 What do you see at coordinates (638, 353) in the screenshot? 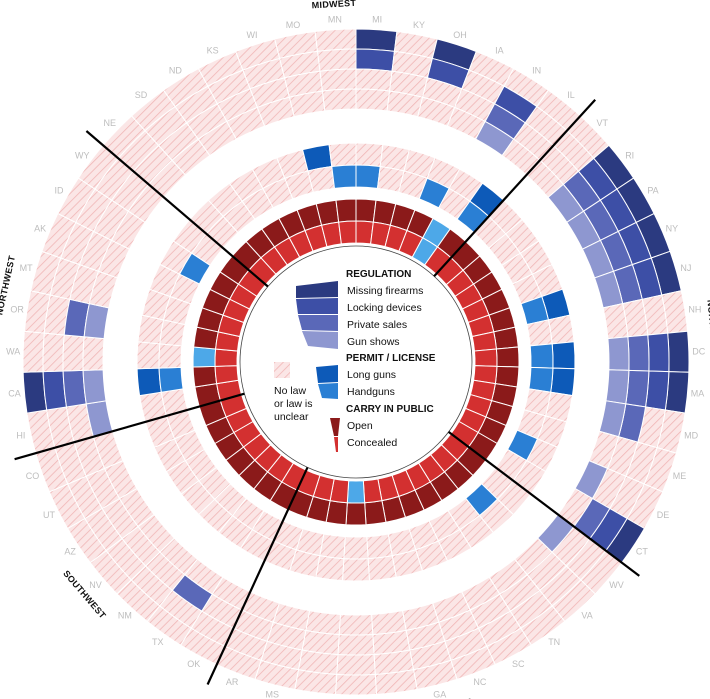
I see `cell-private-sales-dc` at bounding box center [638, 353].